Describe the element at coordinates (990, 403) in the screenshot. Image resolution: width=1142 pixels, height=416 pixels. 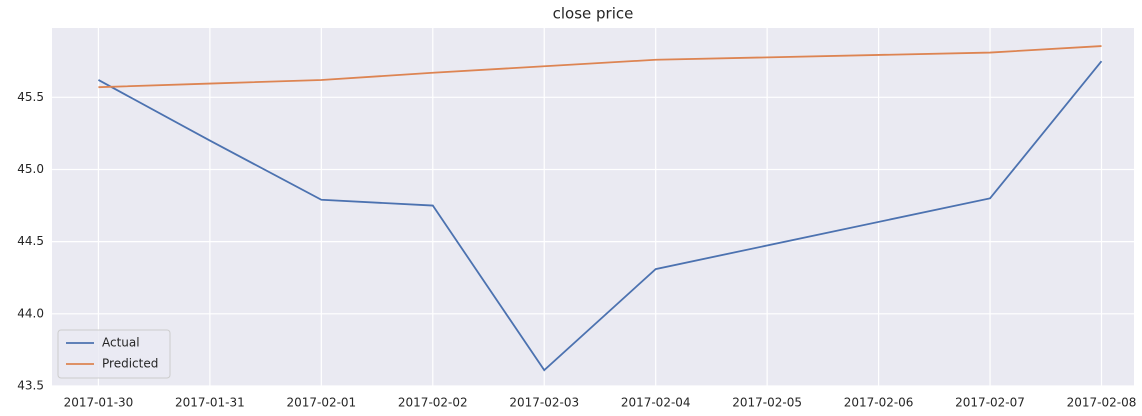
I see `x-tick-label: 2017-02-07` at that location.